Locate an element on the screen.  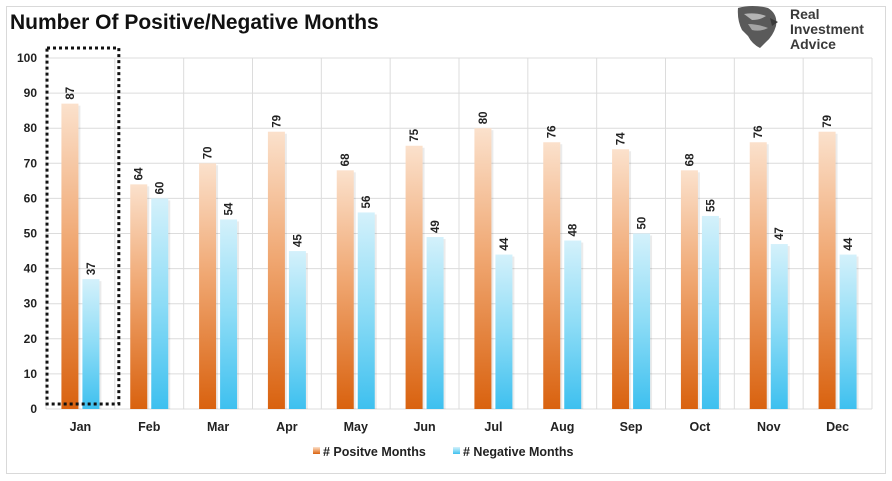
data-label: 54 is located at coordinates (230, 208).